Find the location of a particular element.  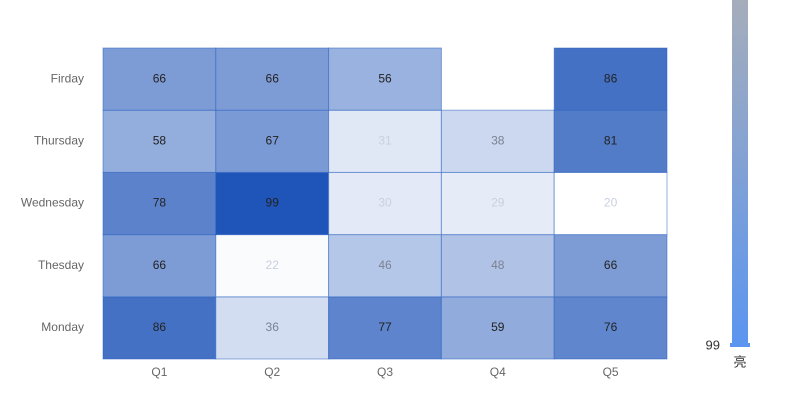

cell-label: 22 is located at coordinates (273, 265).